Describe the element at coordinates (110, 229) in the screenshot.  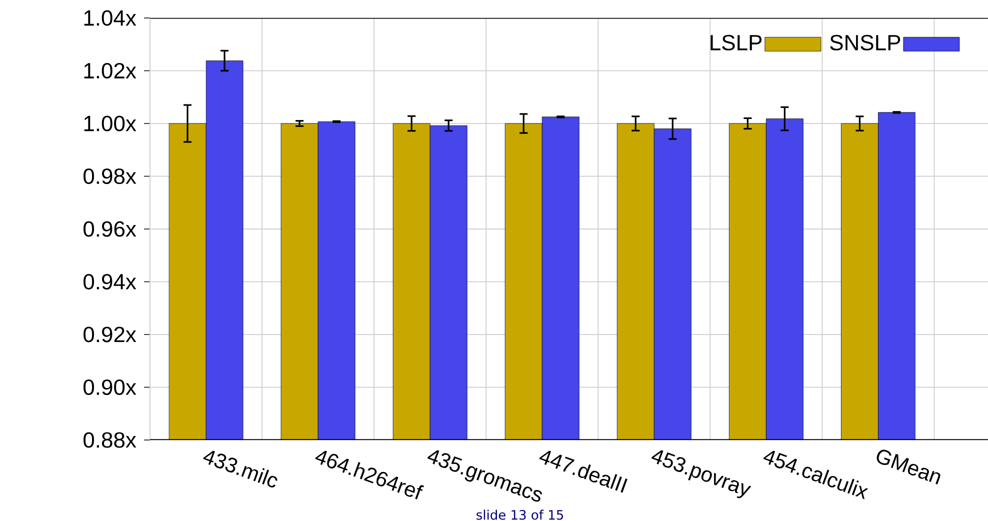
I see `y-tick-label: 0.96x` at that location.